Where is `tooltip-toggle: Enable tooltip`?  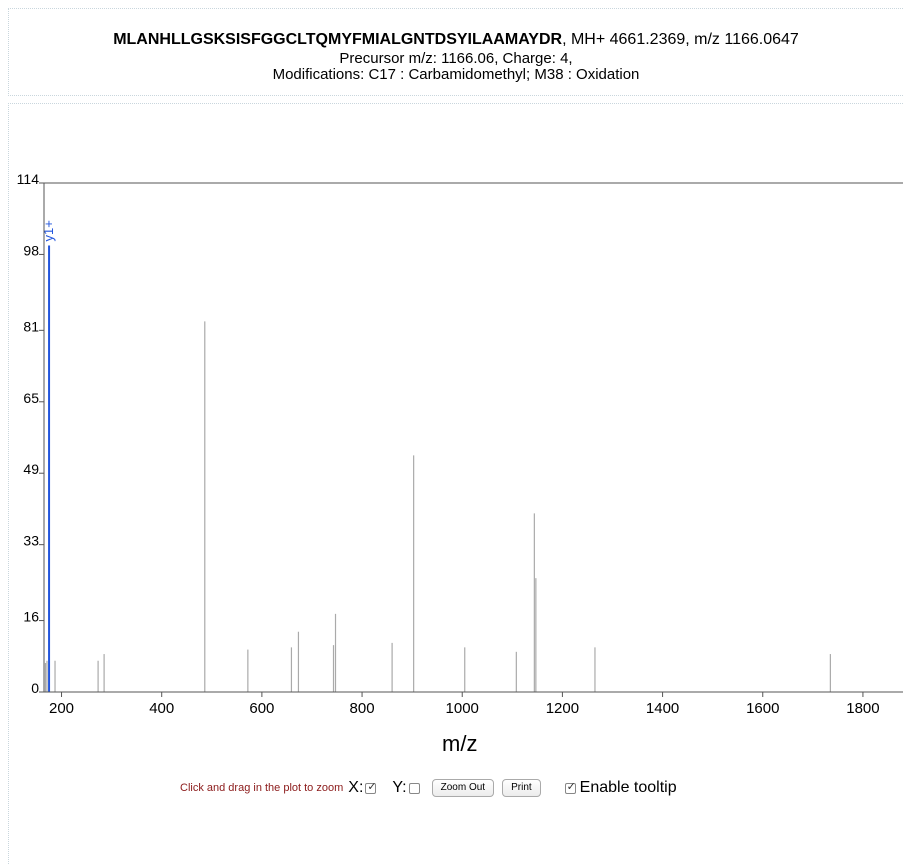 tooltip-toggle: Enable tooltip is located at coordinates (620, 788).